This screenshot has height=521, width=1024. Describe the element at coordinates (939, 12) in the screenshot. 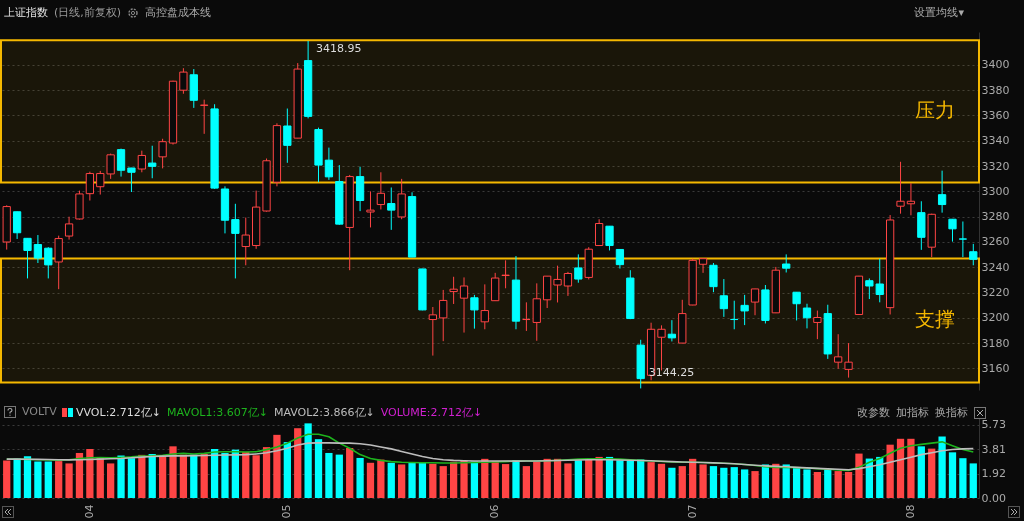

I see `text: 设置均线▾` at that location.